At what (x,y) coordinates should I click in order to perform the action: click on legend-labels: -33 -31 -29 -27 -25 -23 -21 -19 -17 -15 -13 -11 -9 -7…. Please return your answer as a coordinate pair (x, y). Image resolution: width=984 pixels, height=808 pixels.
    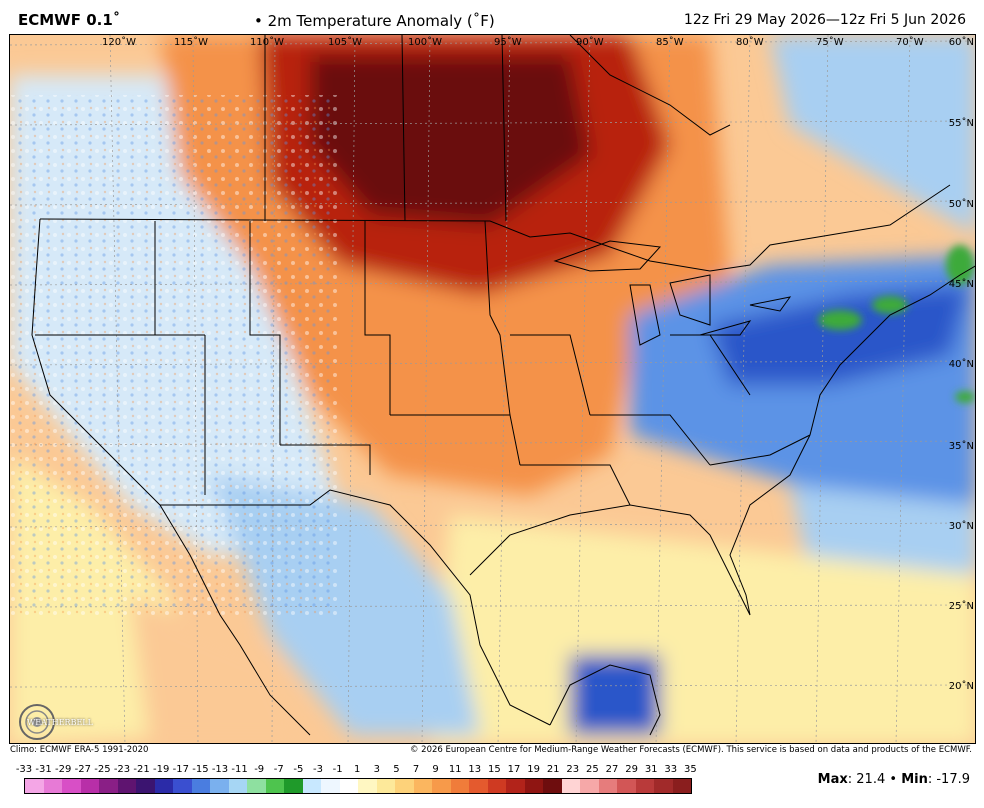
    Looking at the image, I should click on (361, 771).